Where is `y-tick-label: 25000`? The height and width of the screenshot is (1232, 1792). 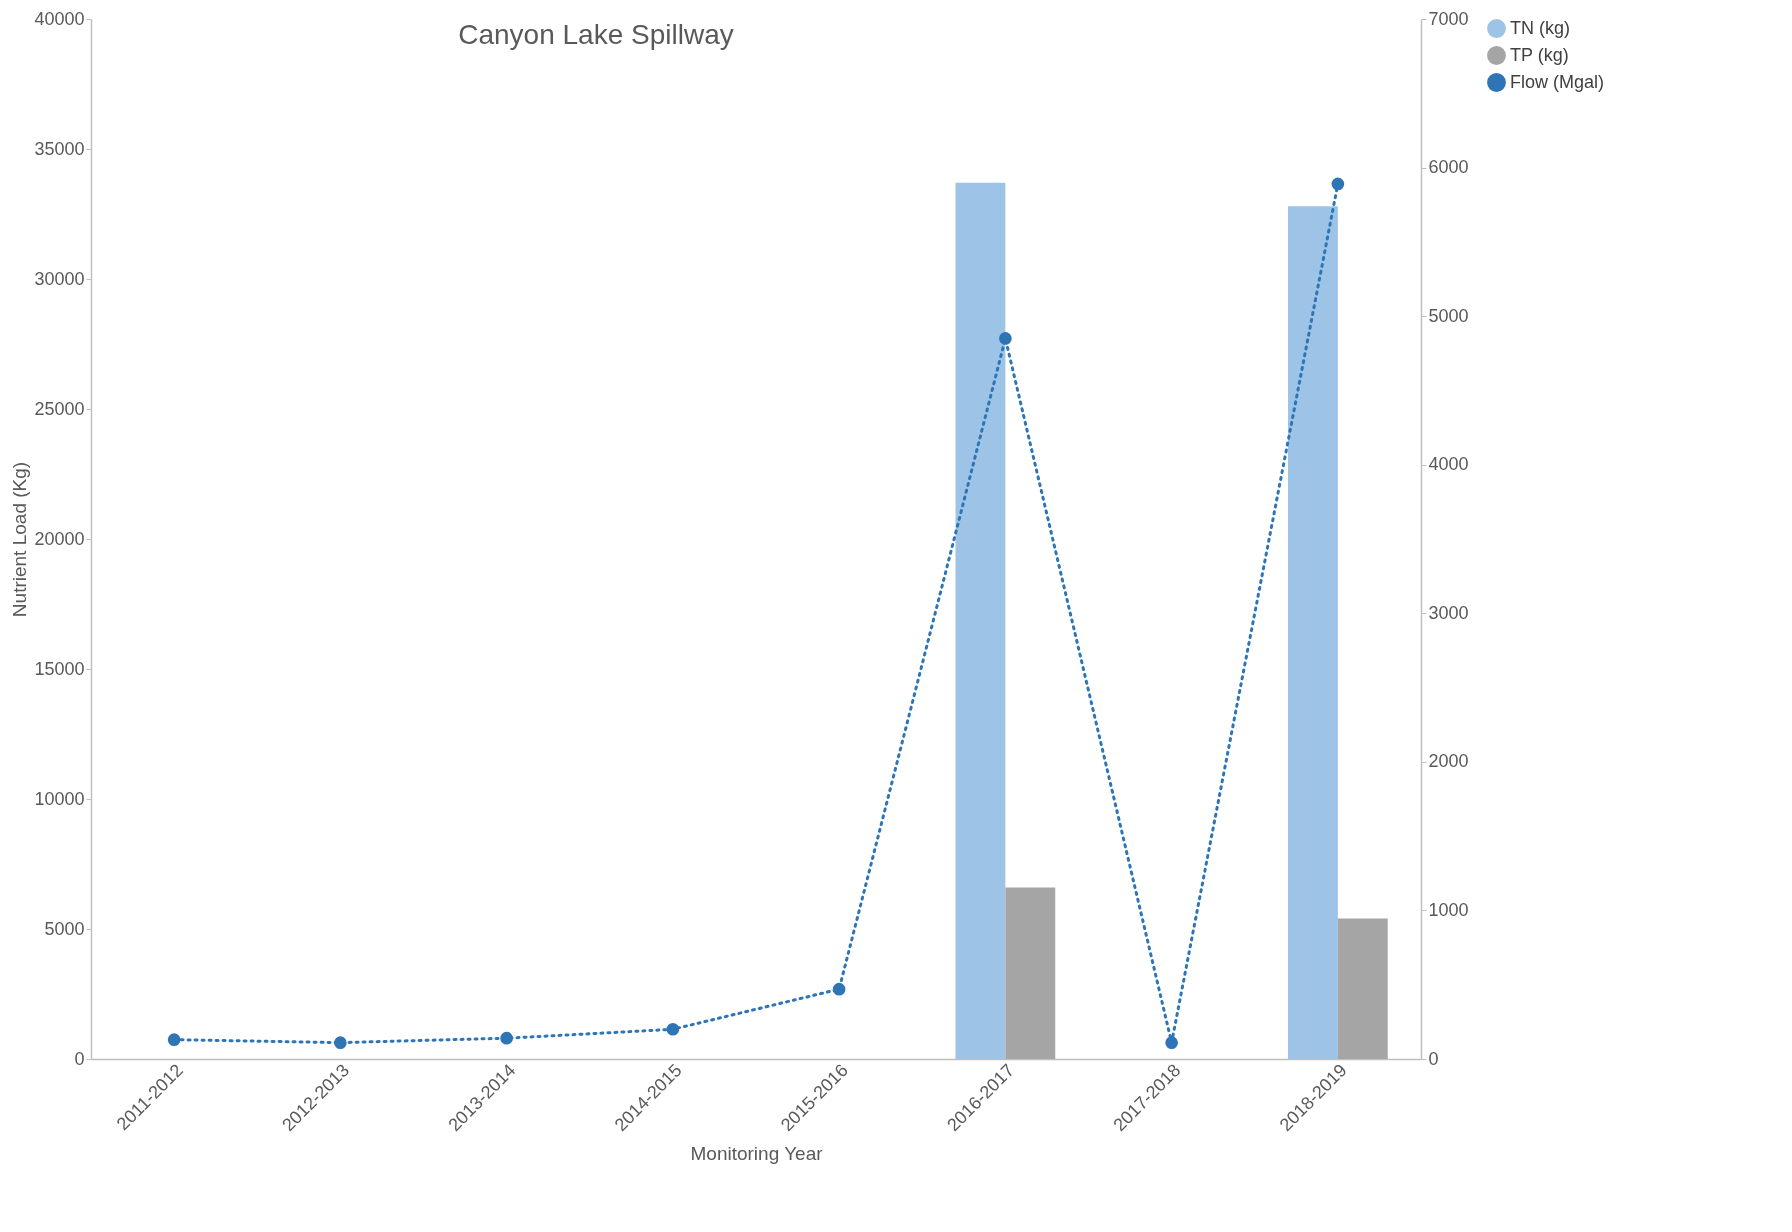 y-tick-label: 25000 is located at coordinates (59, 408).